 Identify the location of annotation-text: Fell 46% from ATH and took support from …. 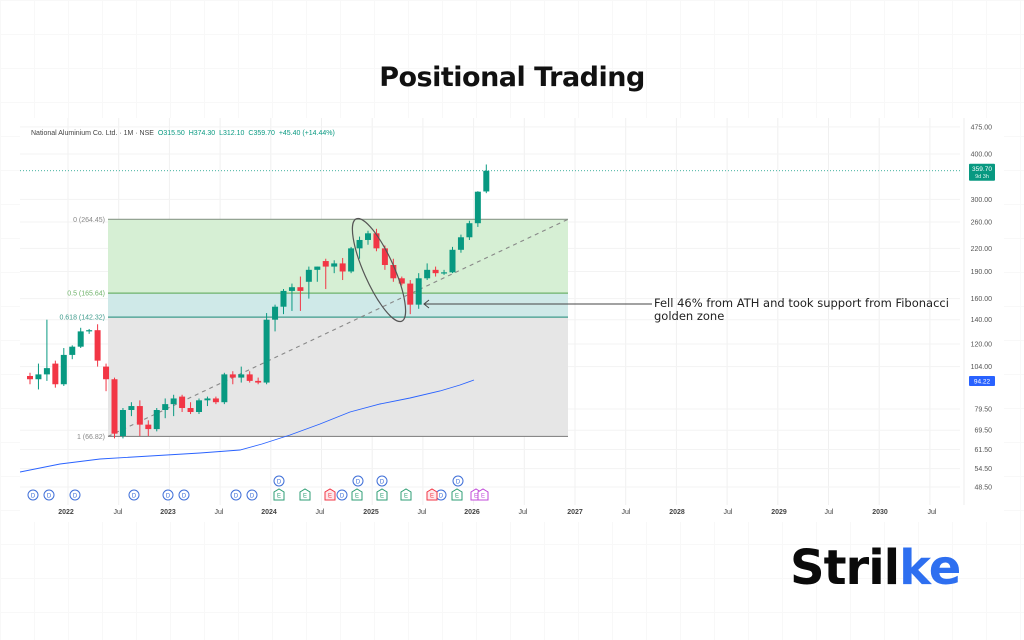
(801, 309).